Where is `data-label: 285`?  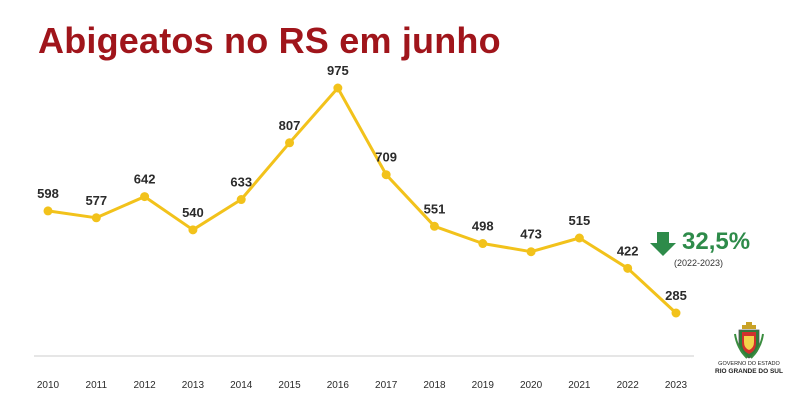
data-label: 285 is located at coordinates (676, 295).